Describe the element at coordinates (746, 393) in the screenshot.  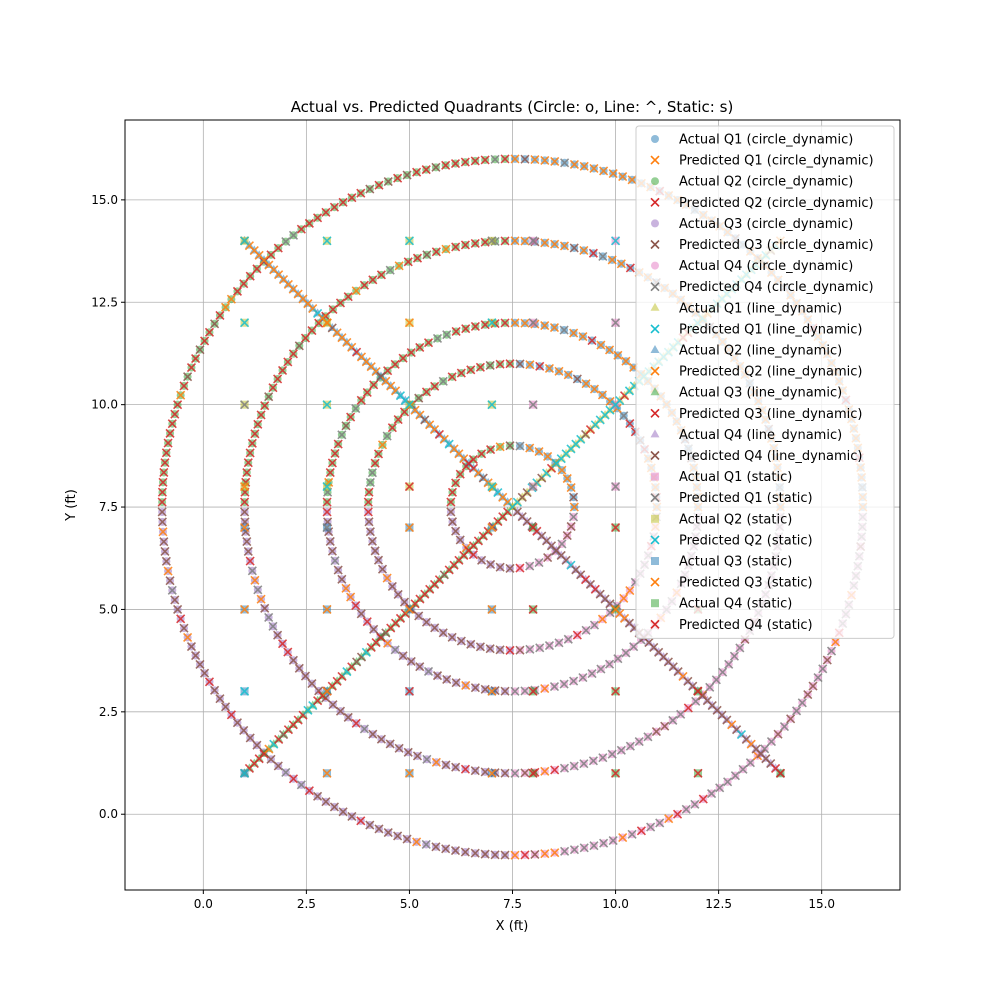
I see `legend-entry: Actual Q3 (line_dynamic)` at that location.